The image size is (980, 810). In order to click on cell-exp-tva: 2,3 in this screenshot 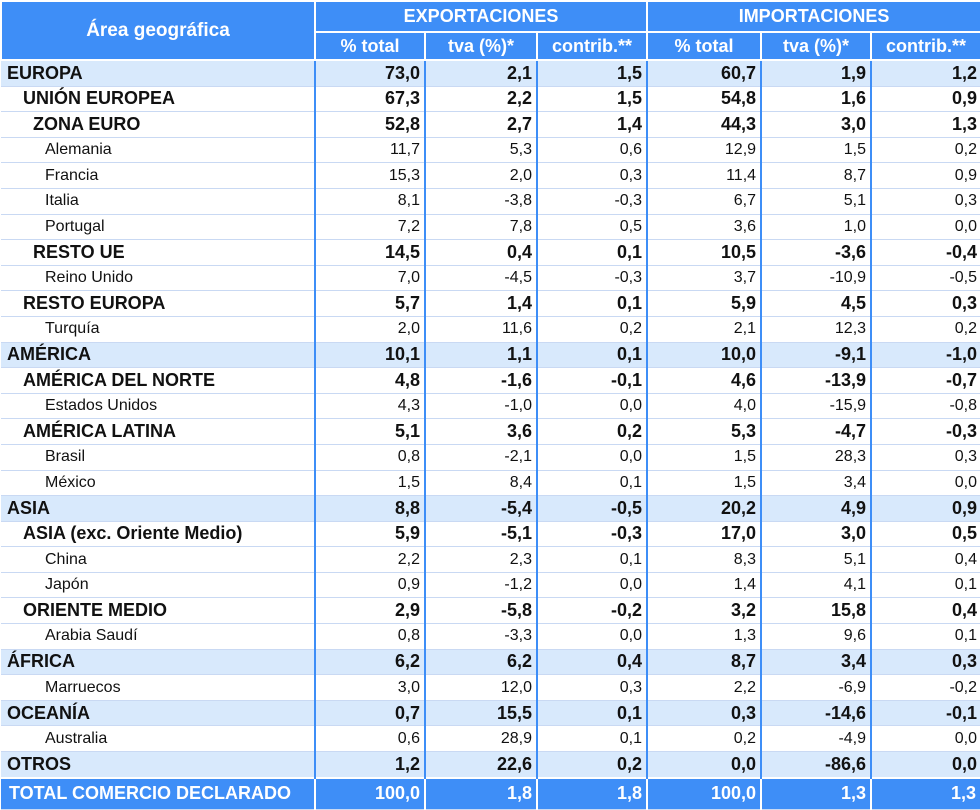, I will do `click(481, 559)`.